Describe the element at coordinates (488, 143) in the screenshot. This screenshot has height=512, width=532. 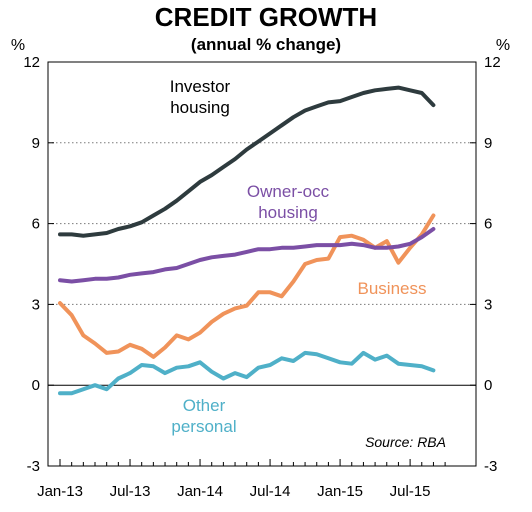
I see `y-tick-label-right: 9` at that location.